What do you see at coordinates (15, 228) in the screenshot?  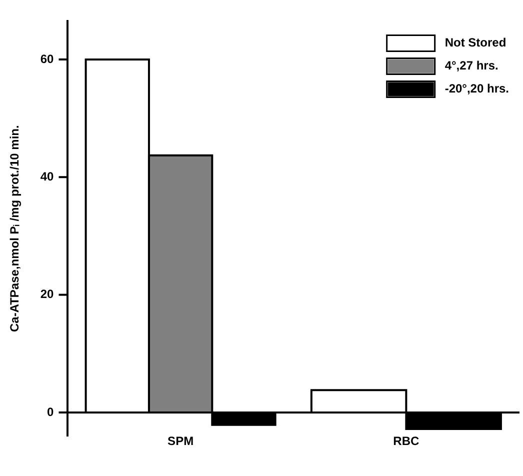 I see `y-axis-title: Ca-ATPase,nmol Pᵢ /mg prot./10 min.` at bounding box center [15, 228].